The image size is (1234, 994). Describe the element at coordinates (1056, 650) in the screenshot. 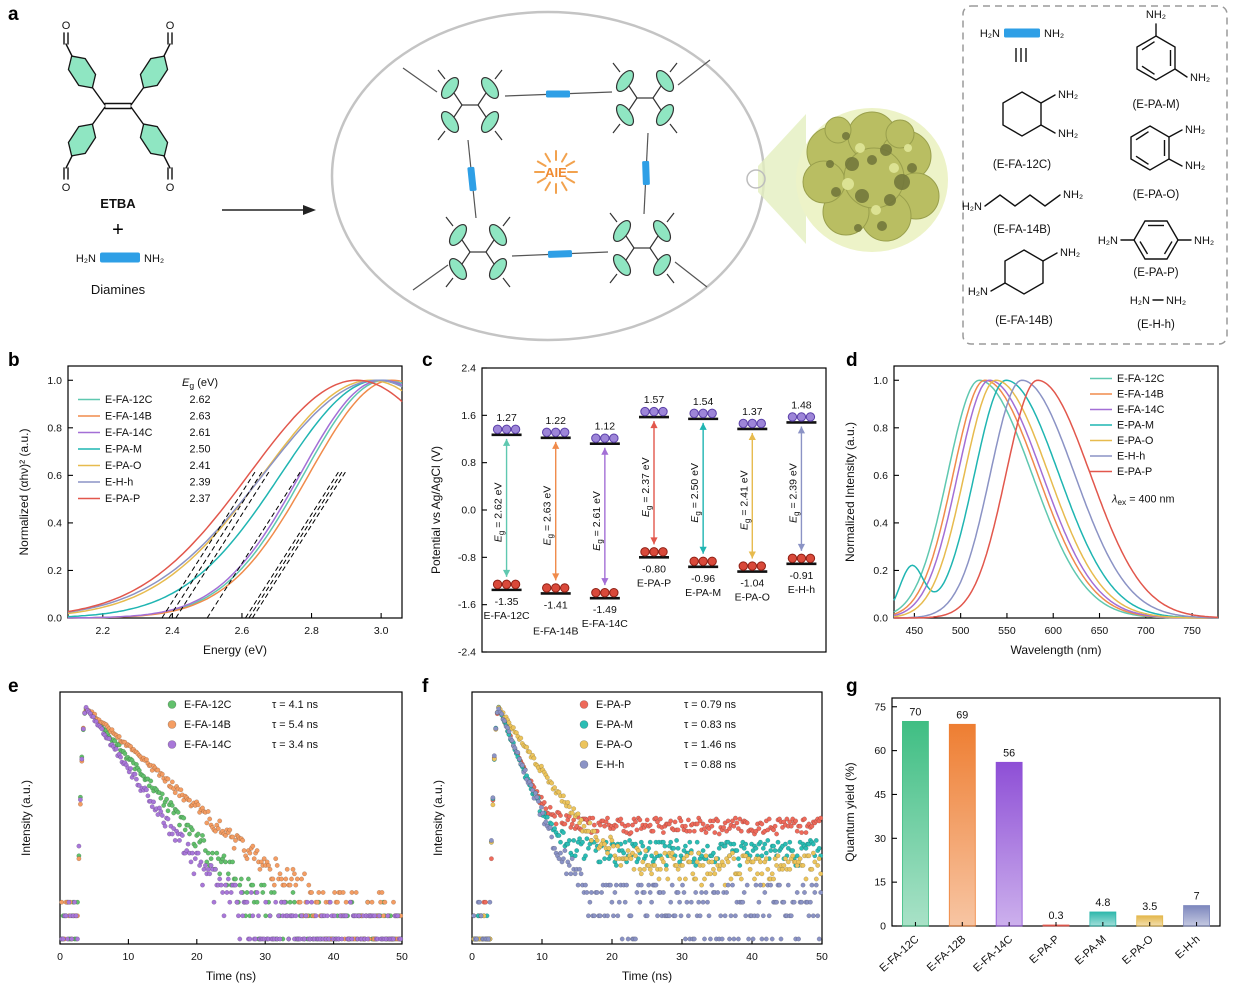

I see `svg-text: Wavelength (nm)` at that location.